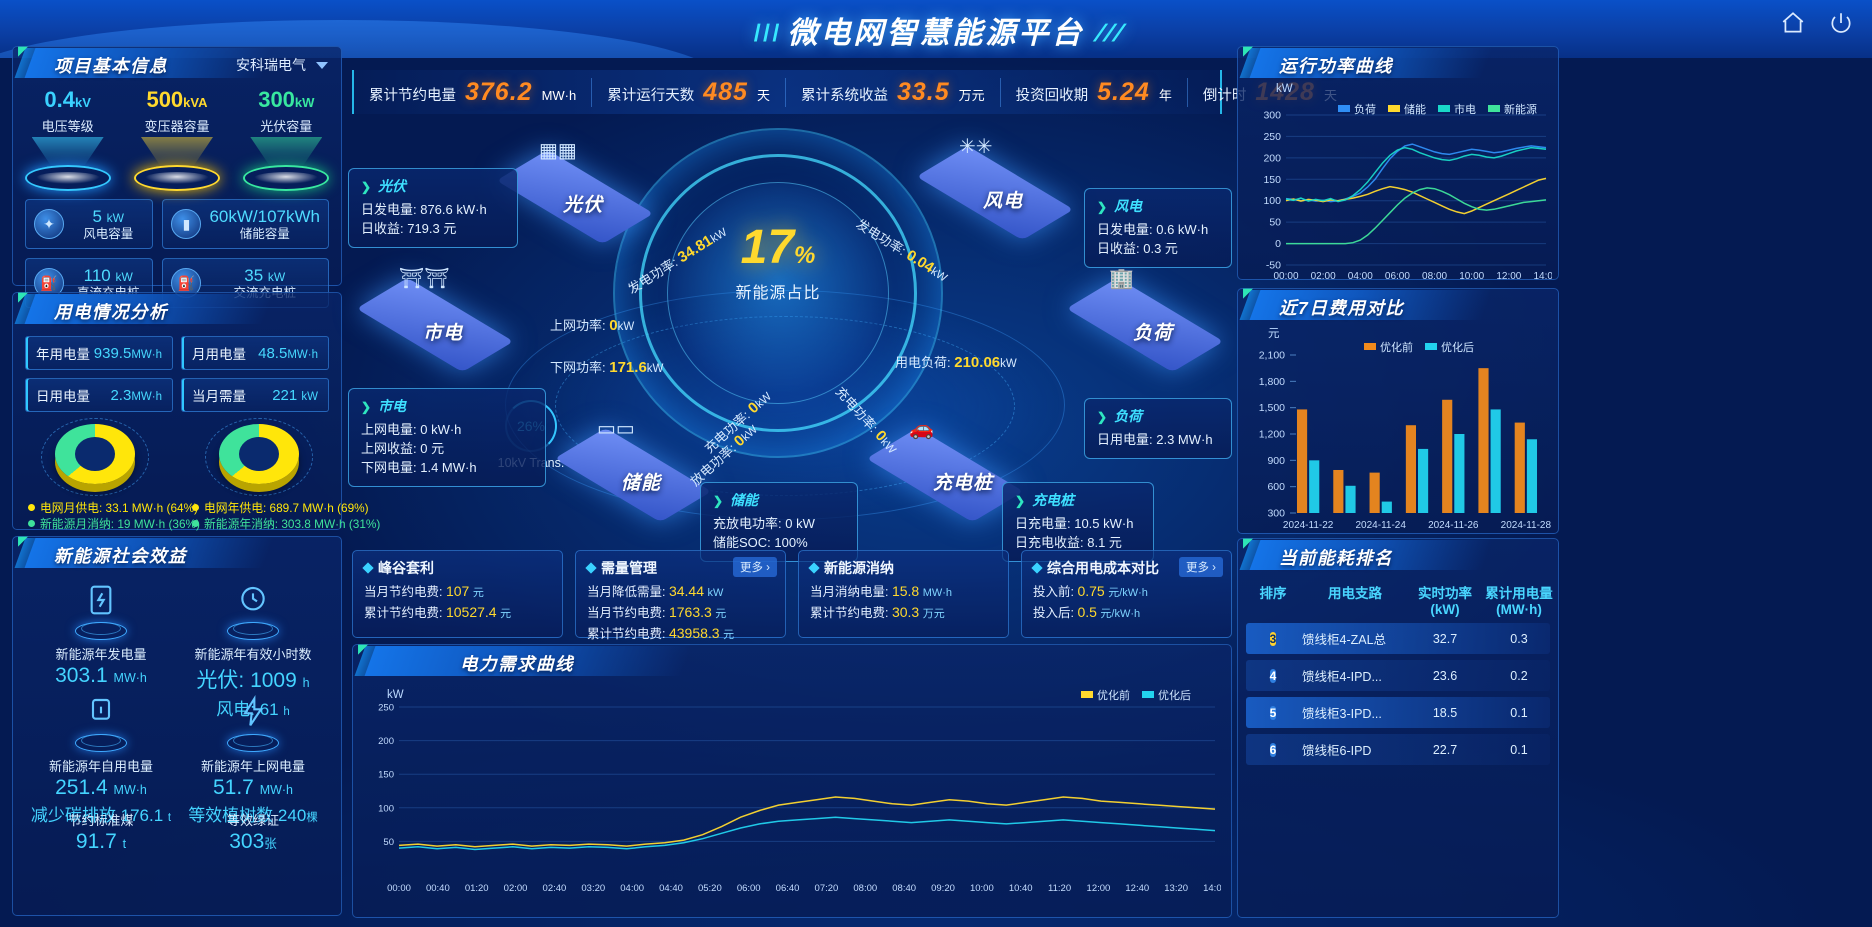  I want to click on power-icon, so click(1841, 25).